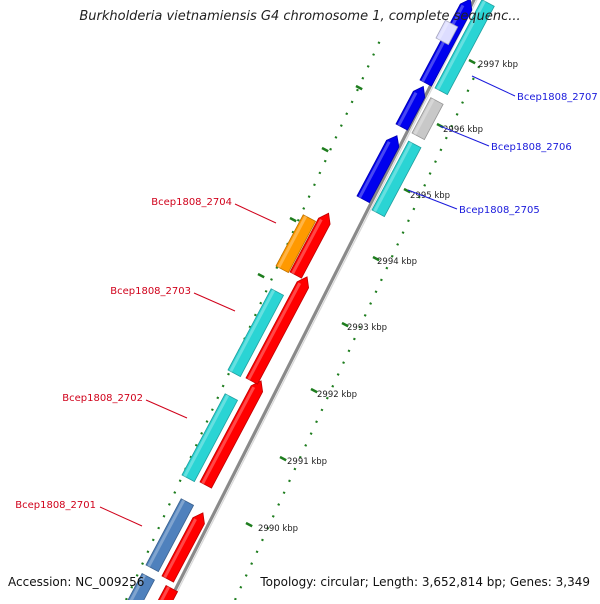 Image resolution: width=600 pixels, height=604 pixels. I want to click on gene-2703-cyan-block-body, so click(256, 333).